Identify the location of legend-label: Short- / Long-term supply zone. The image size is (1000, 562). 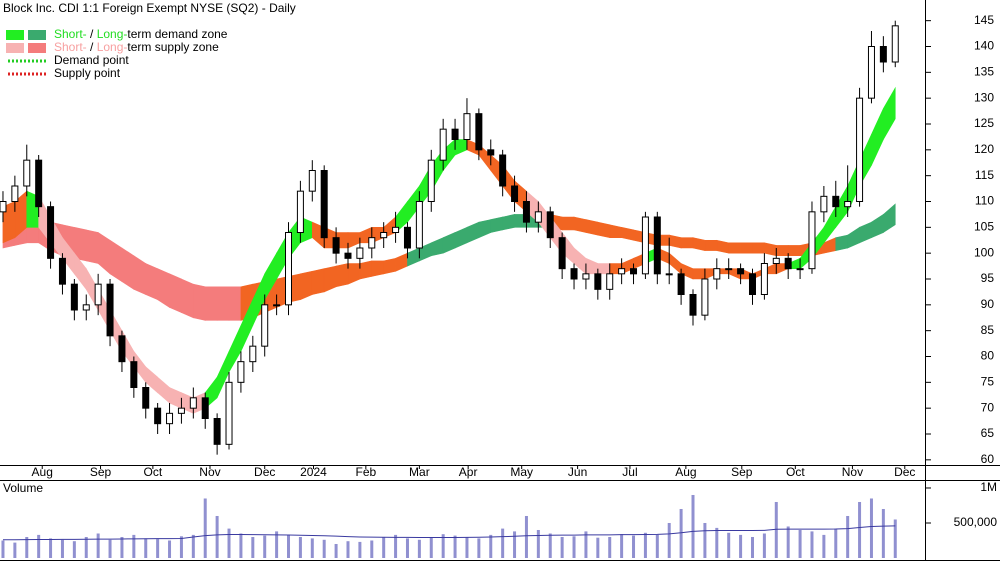
(136, 47).